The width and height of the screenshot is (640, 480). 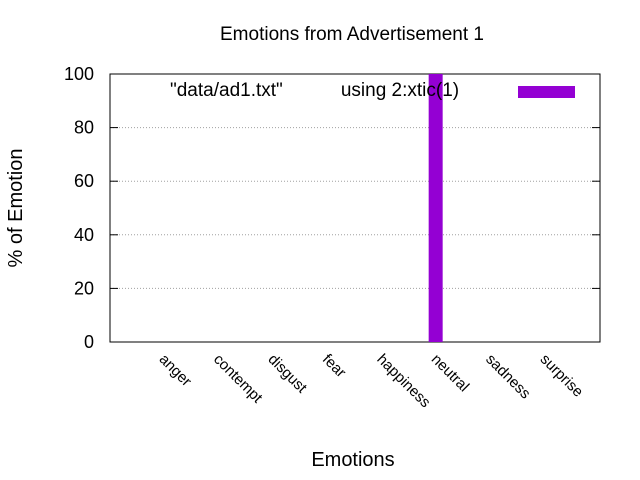 I want to click on x-tick-label: surprise, so click(x=562, y=376).